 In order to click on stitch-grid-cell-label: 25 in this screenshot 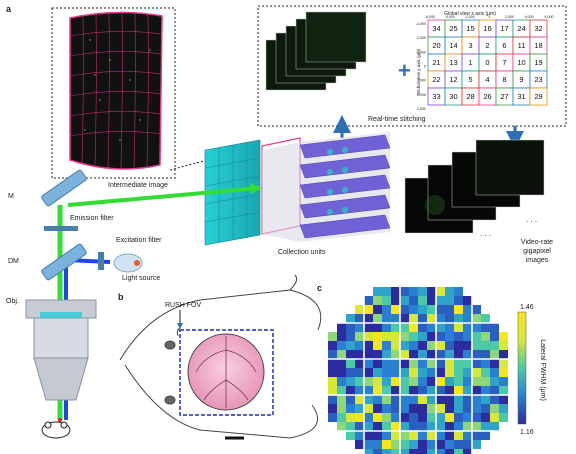, I will do `click(453, 28)`.